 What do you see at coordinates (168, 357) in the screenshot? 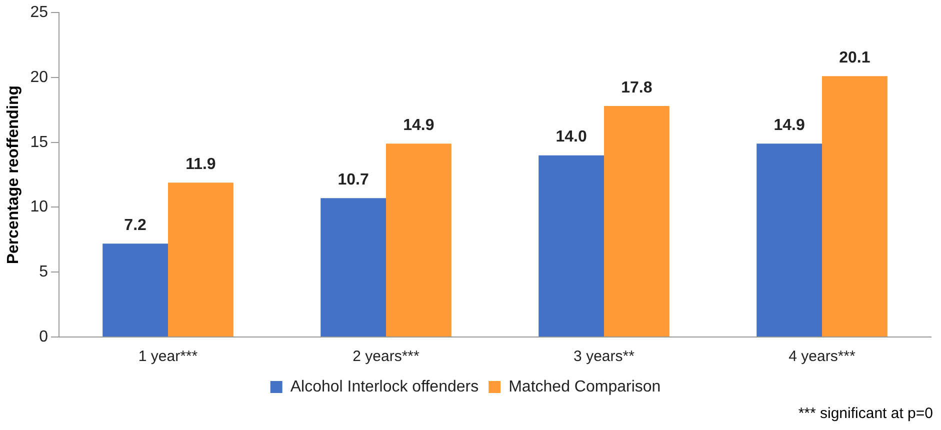
I see `x-tick-label: 1 year***` at bounding box center [168, 357].